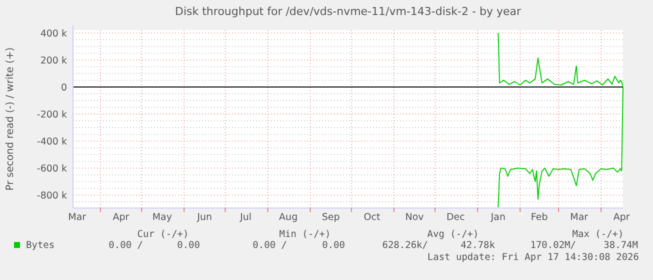  Describe the element at coordinates (54, 61) in the screenshot. I see `y-tick-label: 200 k` at that location.